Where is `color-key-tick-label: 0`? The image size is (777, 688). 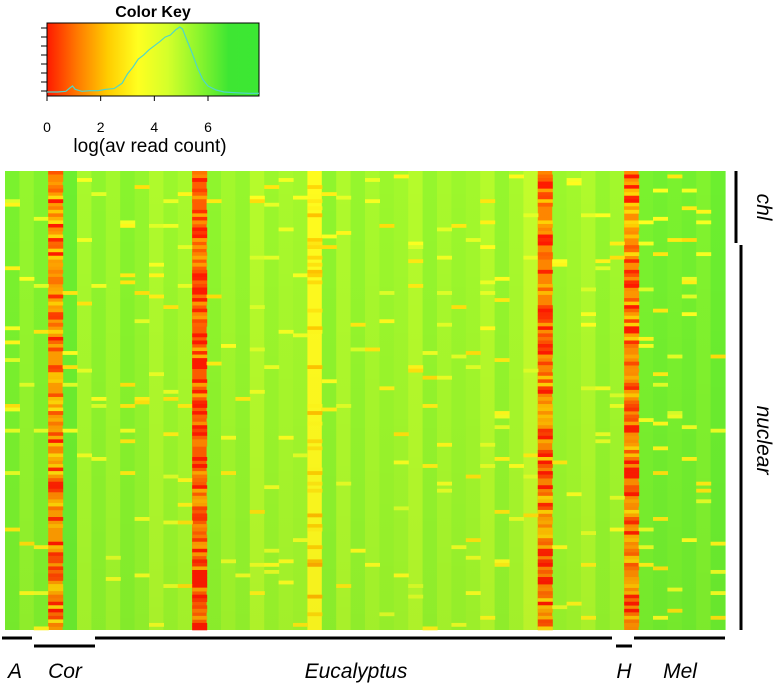
color-key-tick-label: 0 is located at coordinates (47, 127).